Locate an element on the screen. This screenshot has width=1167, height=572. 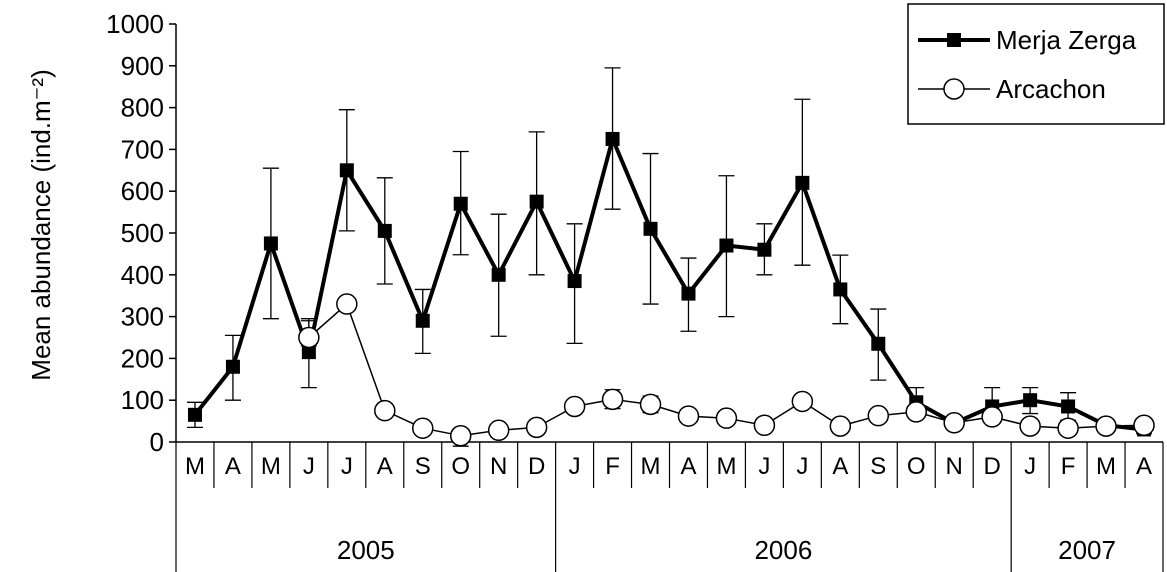
year-label: 2005 is located at coordinates (366, 550).